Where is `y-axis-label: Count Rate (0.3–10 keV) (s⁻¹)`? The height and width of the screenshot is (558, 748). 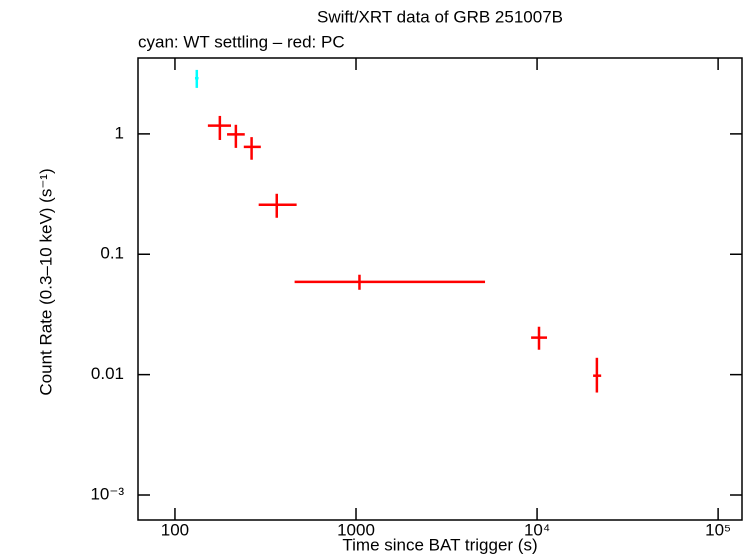 y-axis-label: Count Rate (0.3–10 keV) (s⁻¹) is located at coordinates (45, 281).